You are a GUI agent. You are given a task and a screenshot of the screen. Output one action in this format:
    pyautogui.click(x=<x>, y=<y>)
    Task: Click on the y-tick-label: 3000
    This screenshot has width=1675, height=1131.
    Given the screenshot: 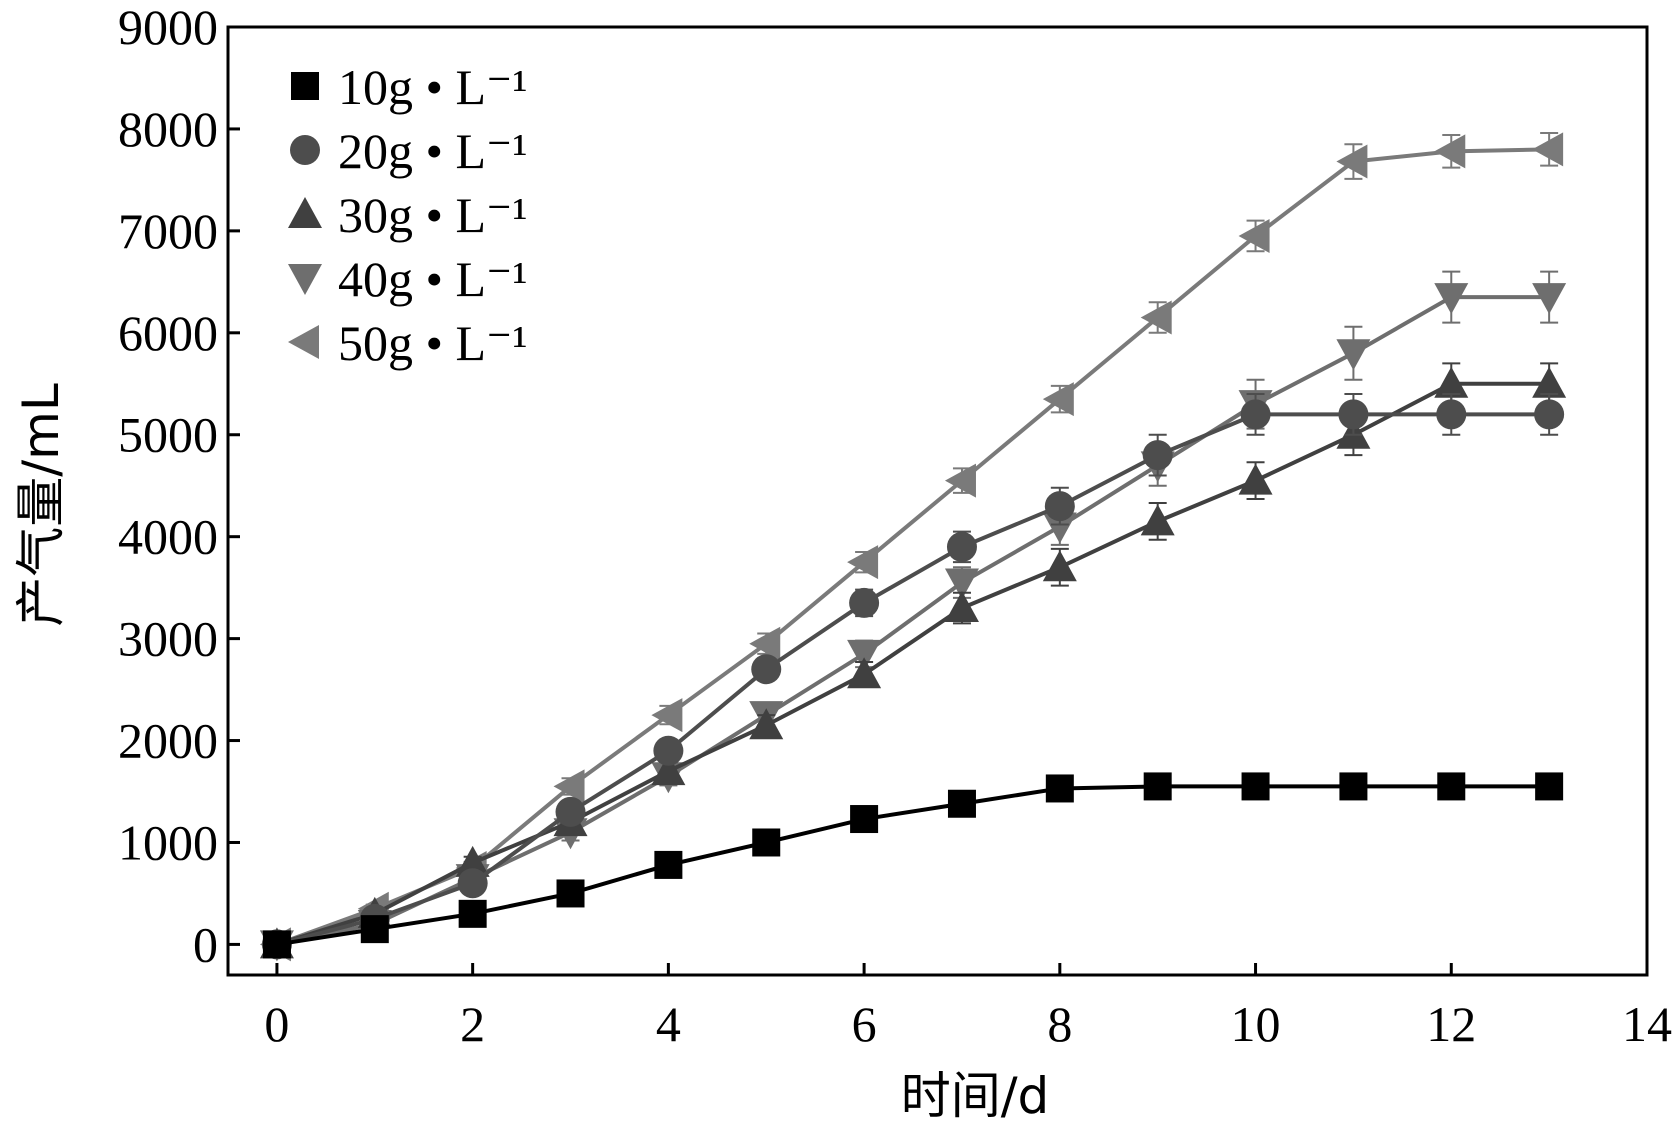 What is the action you would take?
    pyautogui.click(x=168, y=639)
    